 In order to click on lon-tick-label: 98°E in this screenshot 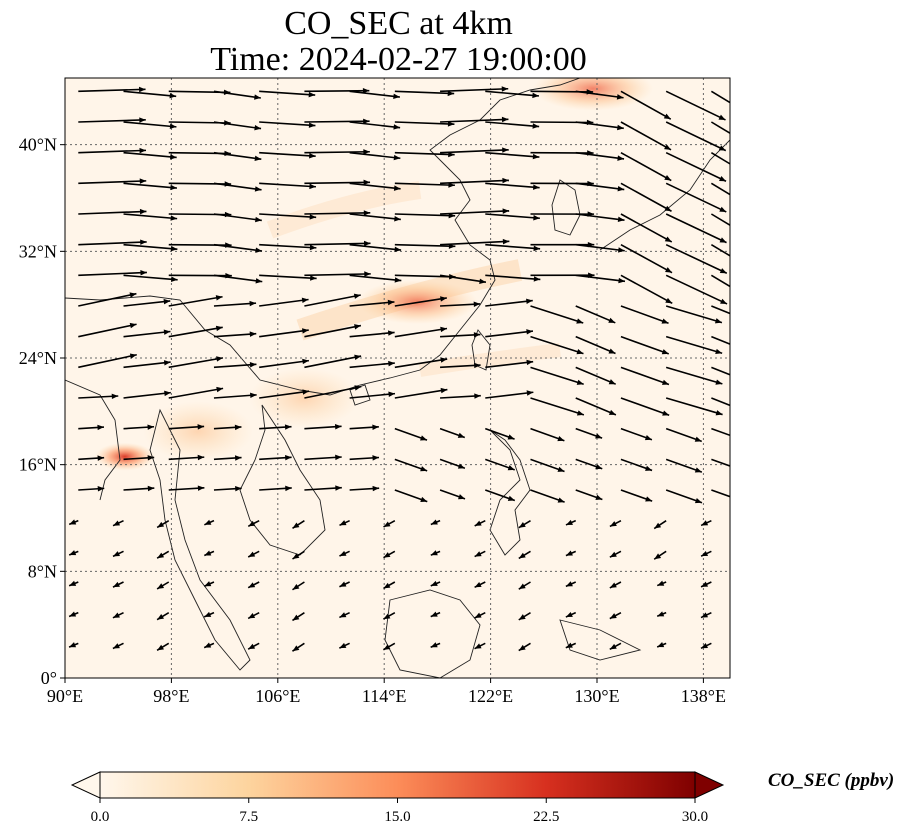, I will do `click(171, 696)`.